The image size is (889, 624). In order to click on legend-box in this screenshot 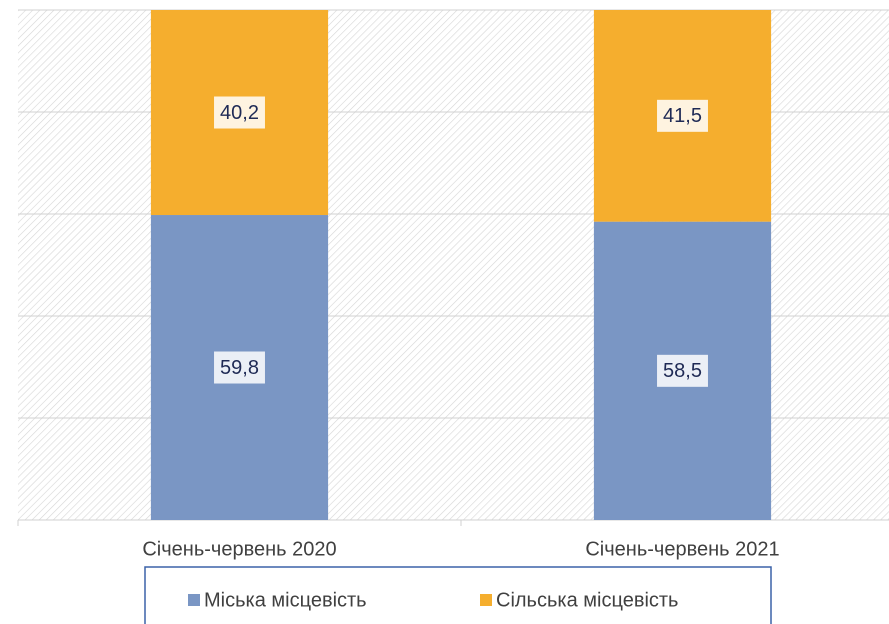, I will do `click(458, 595)`.